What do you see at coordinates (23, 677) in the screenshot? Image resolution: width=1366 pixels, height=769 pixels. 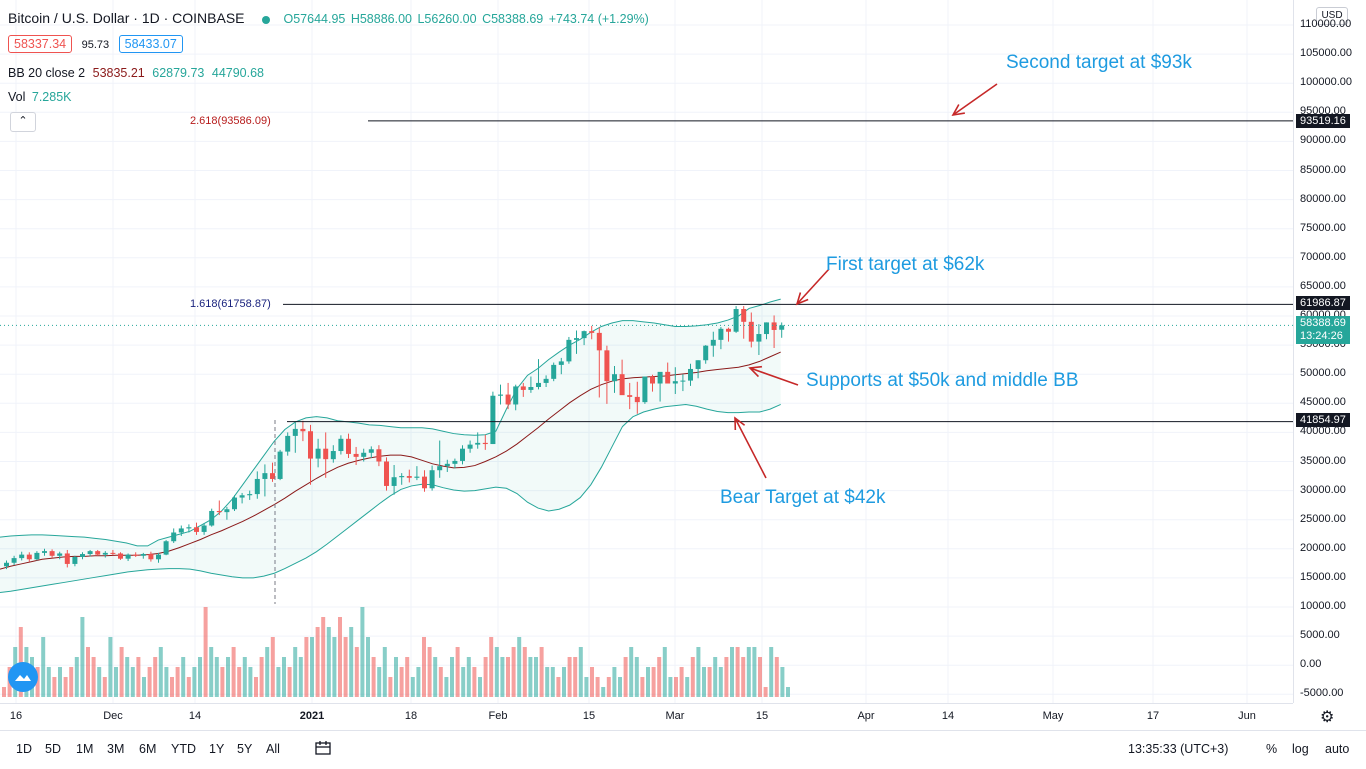 I see `tradingview-logo` at bounding box center [23, 677].